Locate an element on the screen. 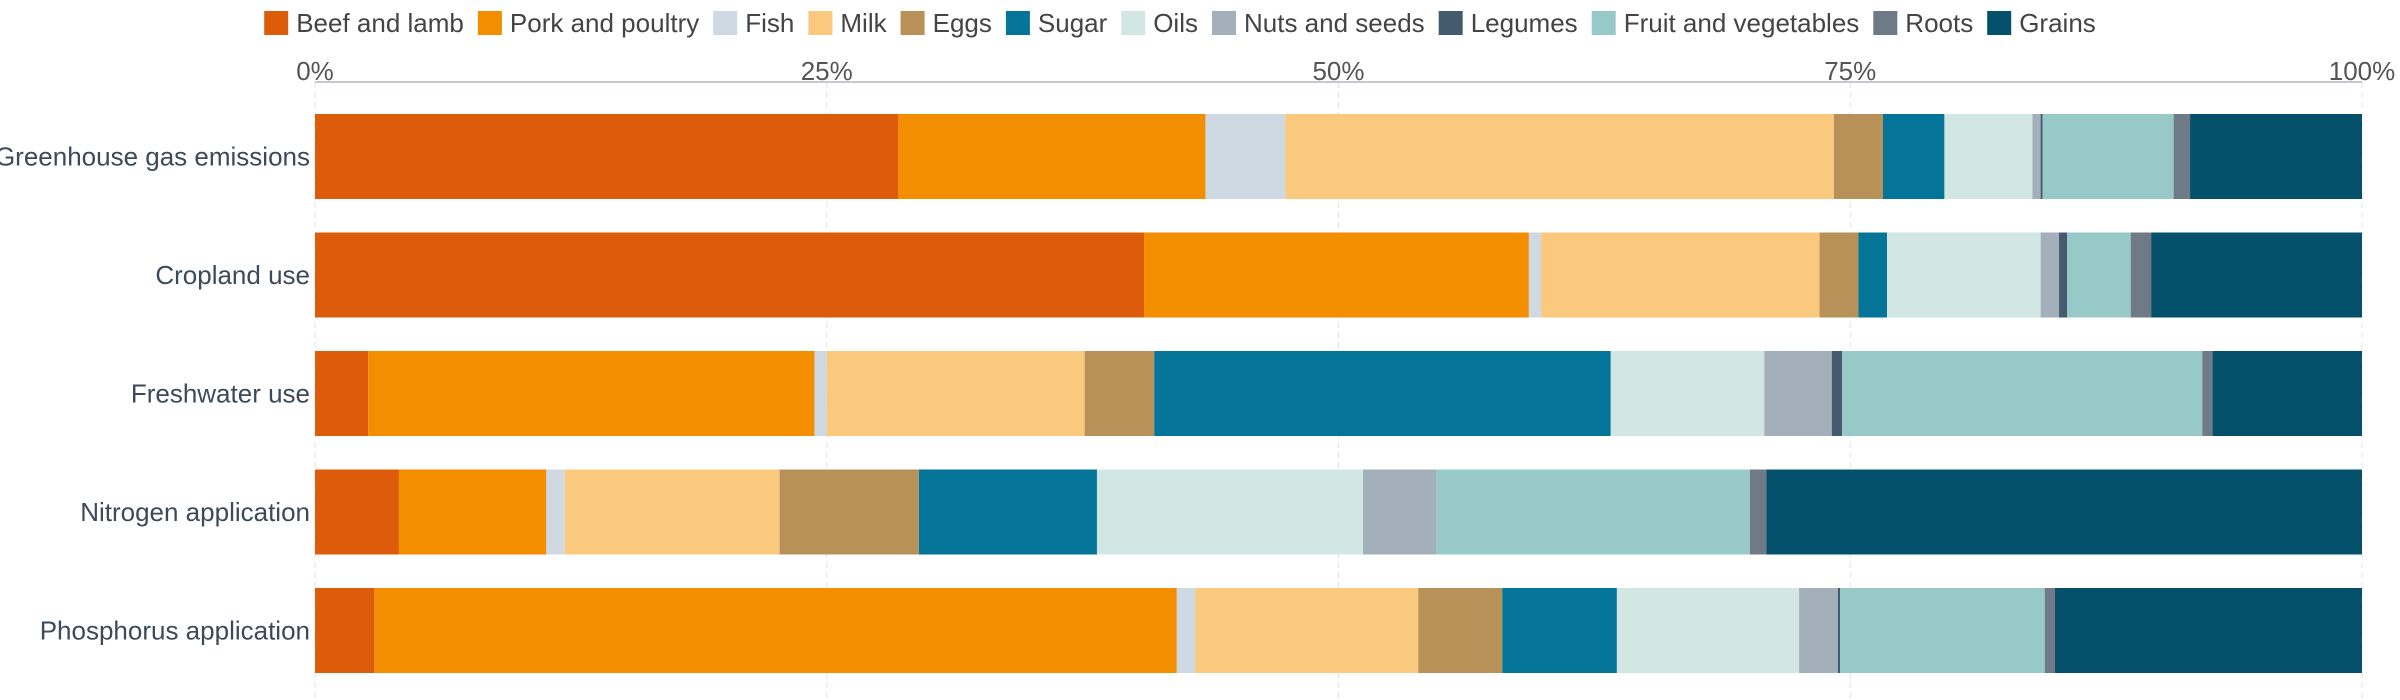  bar-phosphorus-application-sugar is located at coordinates (1559, 630).